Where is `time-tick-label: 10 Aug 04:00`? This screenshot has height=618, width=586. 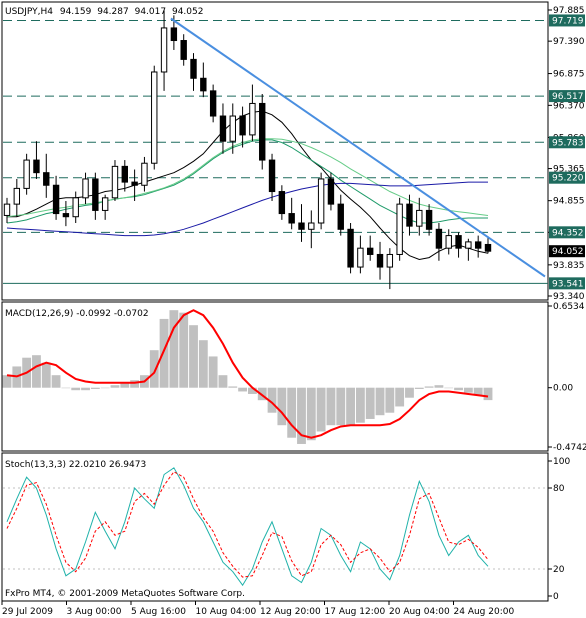 time-tick-label: 10 Aug 04:00 is located at coordinates (226, 612).